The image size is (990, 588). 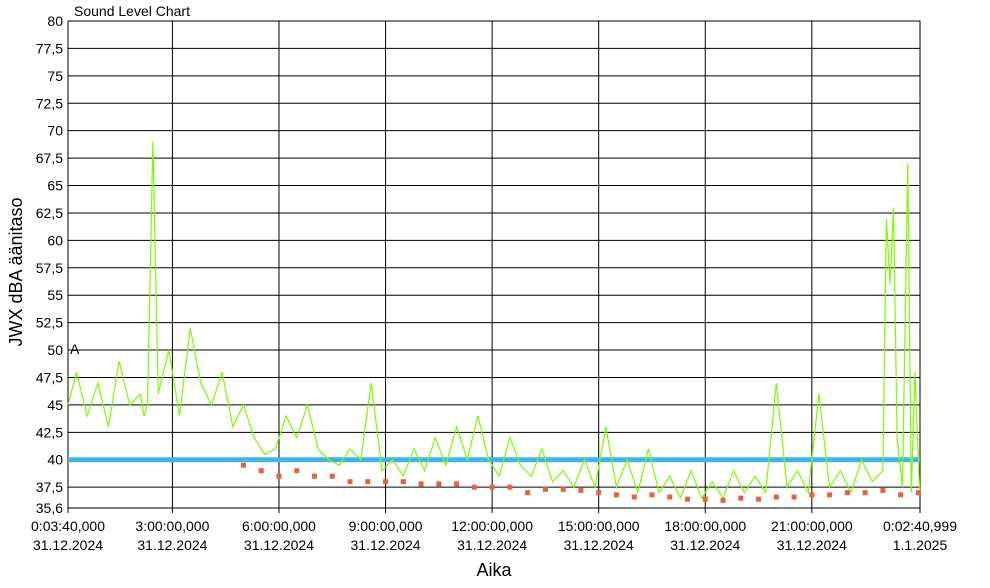 What do you see at coordinates (49, 432) in the screenshot?
I see `y-tick-label: 42,5` at bounding box center [49, 432].